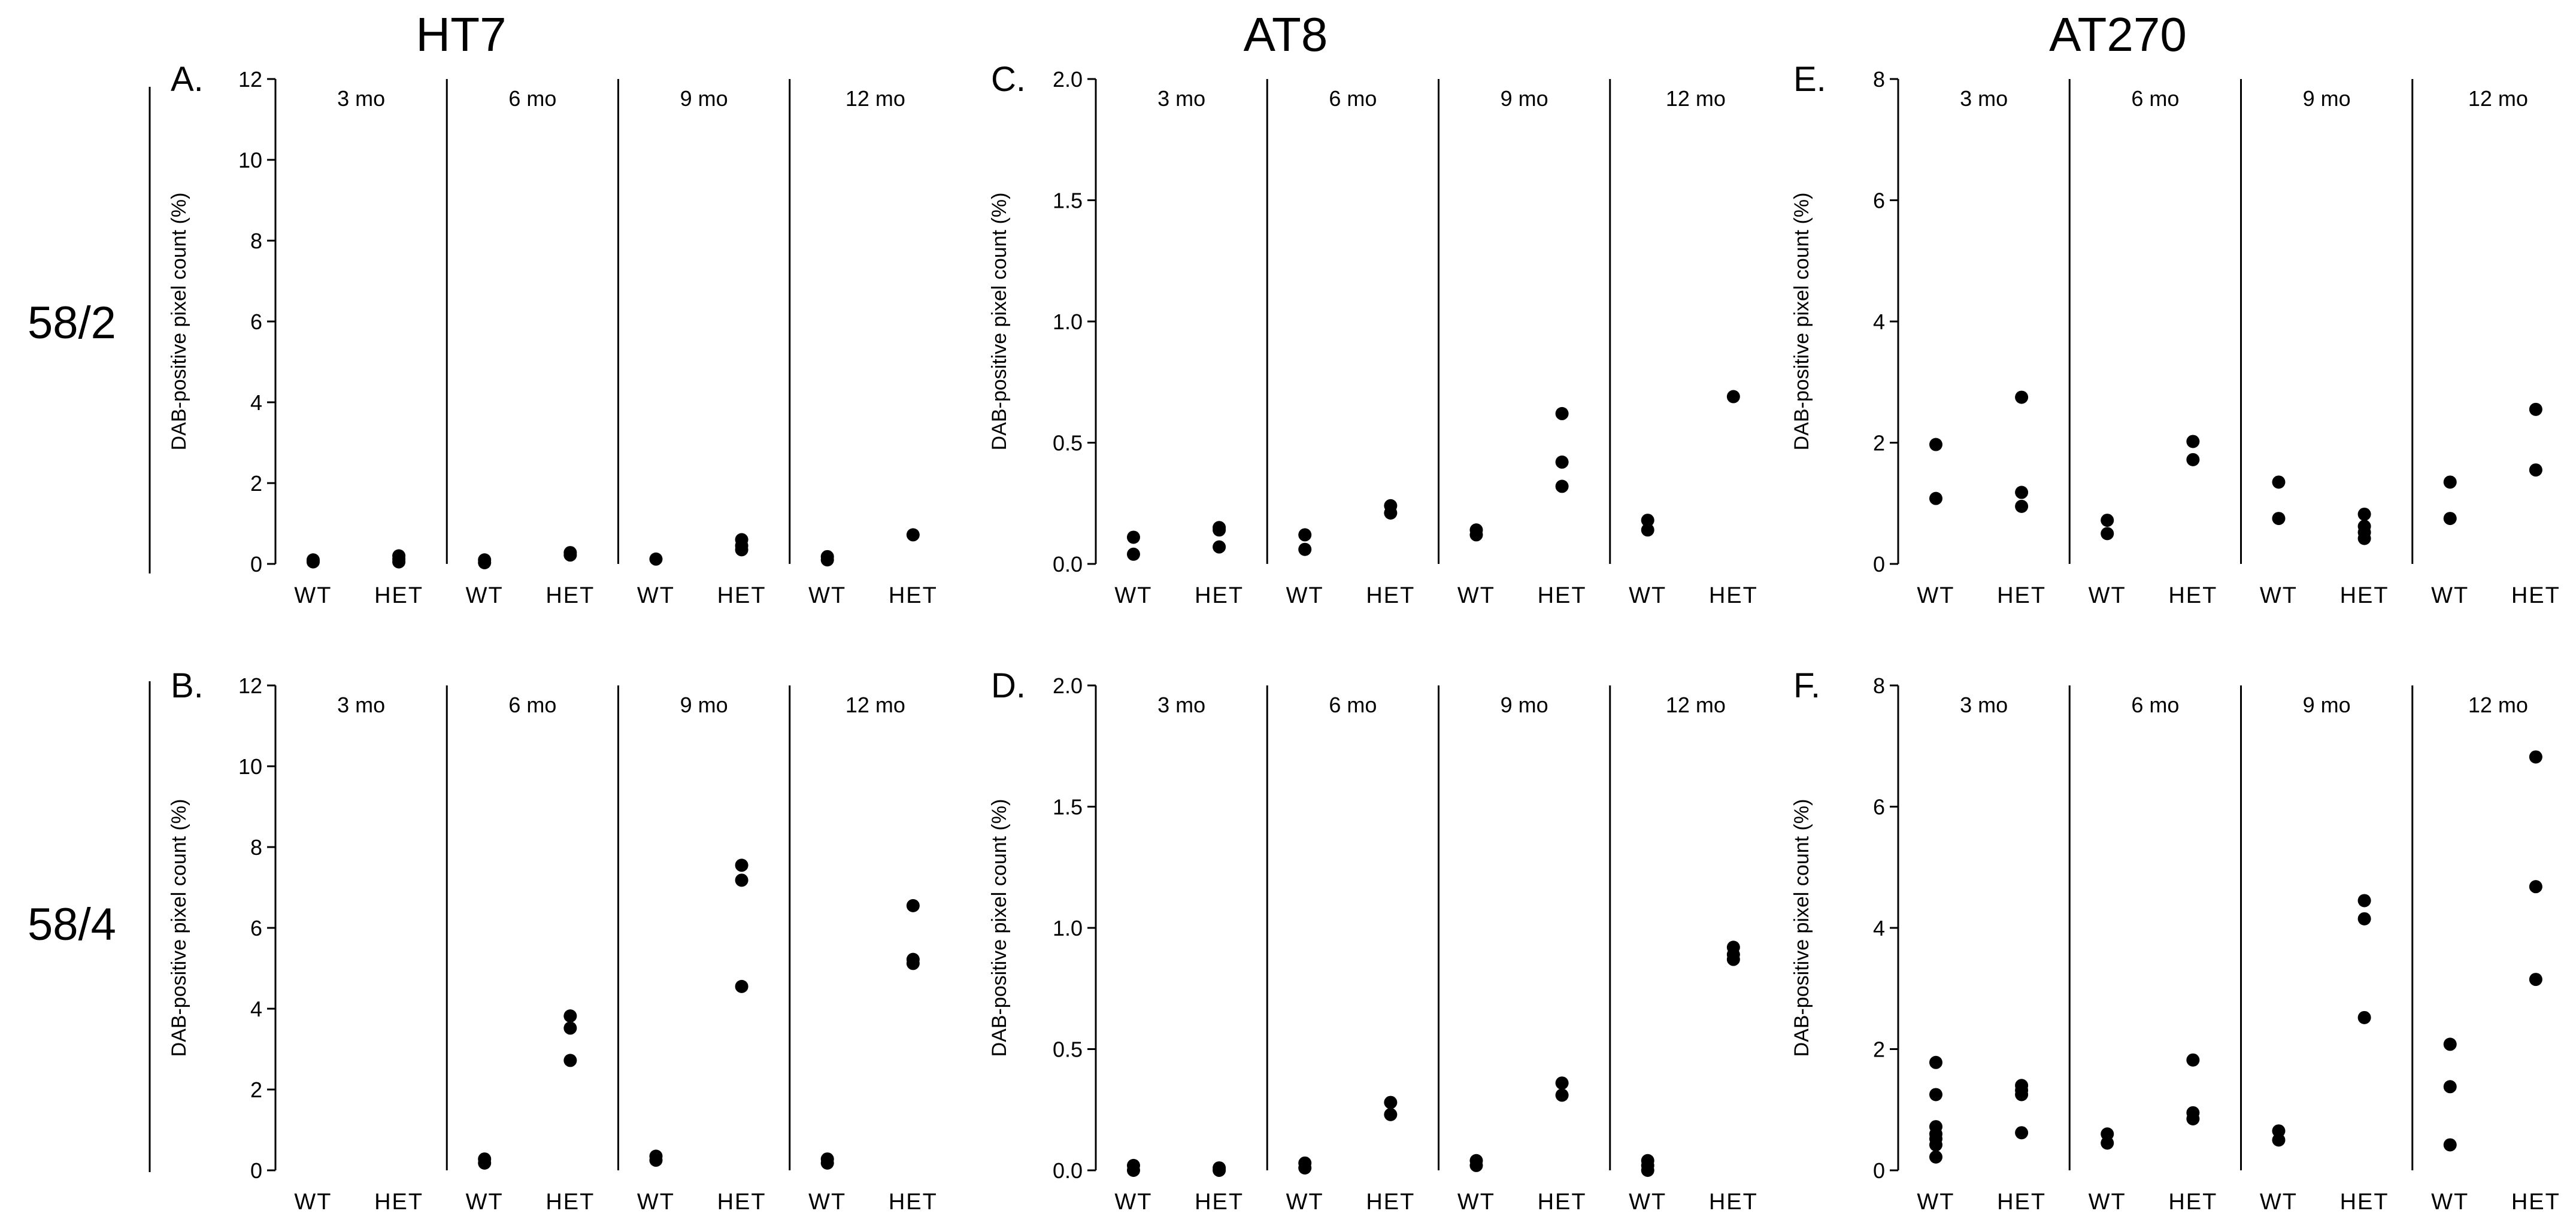 Image resolution: width=2576 pixels, height=1226 pixels. Describe the element at coordinates (2118, 34) in the screenshot. I see `column-title-at270: AT270` at that location.